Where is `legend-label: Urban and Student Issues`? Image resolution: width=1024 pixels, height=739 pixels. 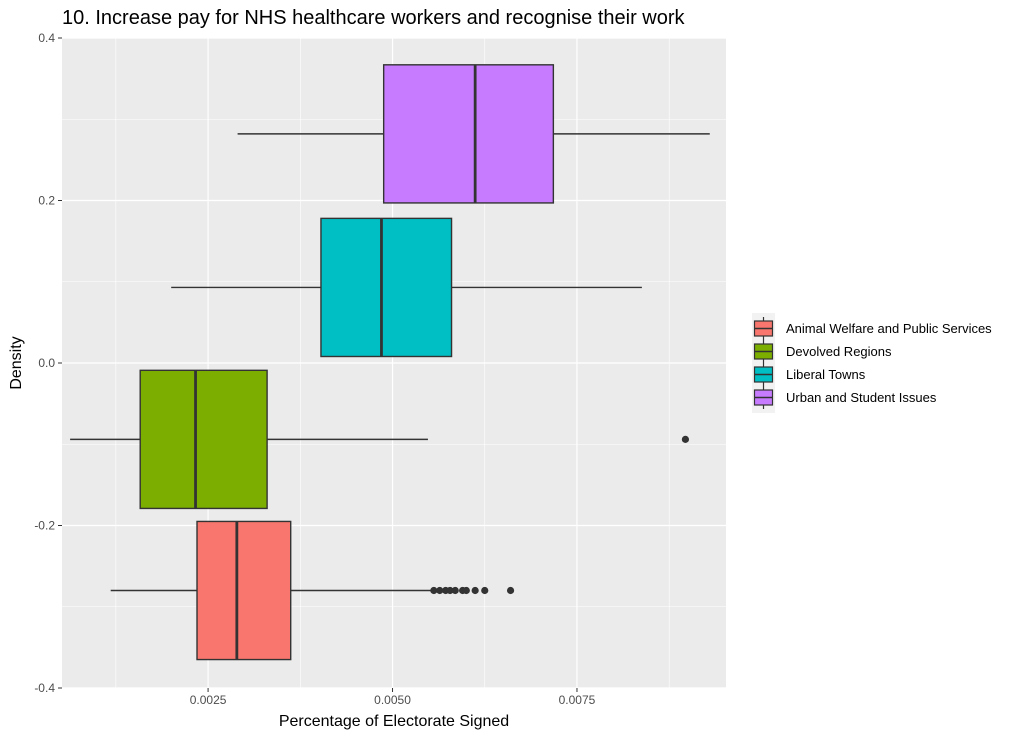
legend-label: Urban and Student Issues is located at coordinates (861, 397).